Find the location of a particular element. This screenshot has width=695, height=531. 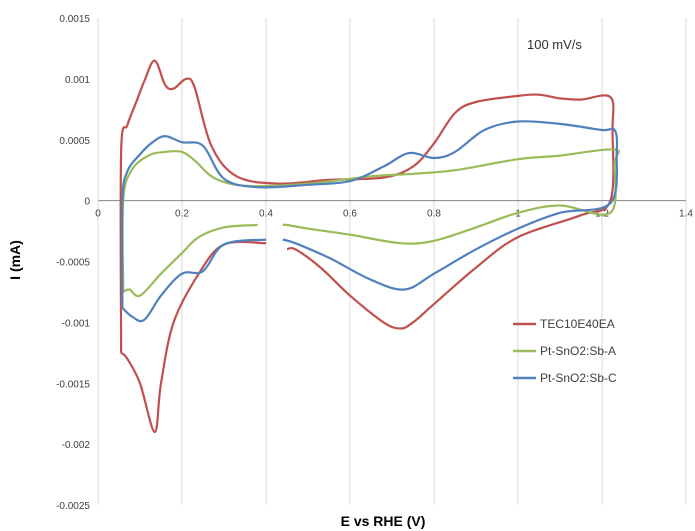

x-tick-label: 0.4 is located at coordinates (266, 214).